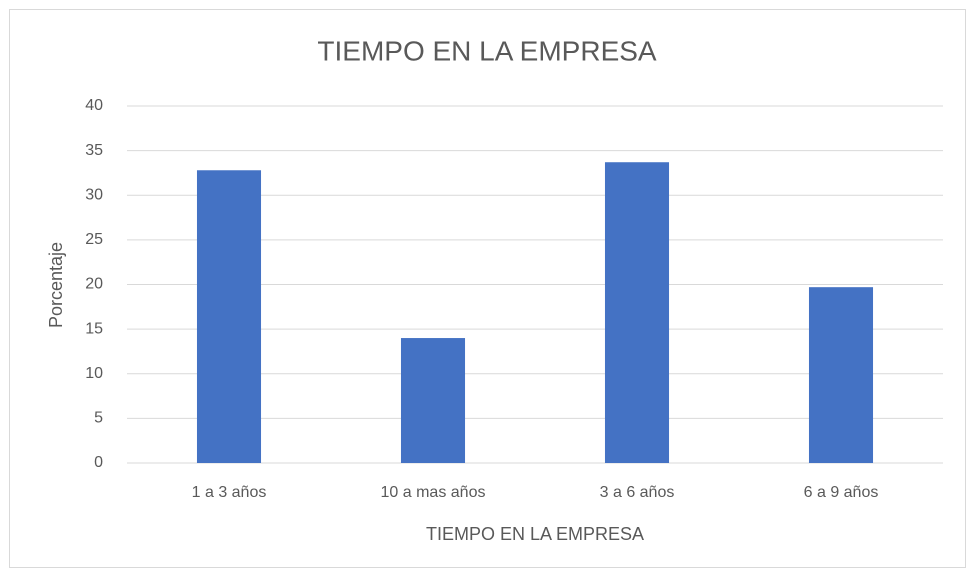  Describe the element at coordinates (56, 285) in the screenshot. I see `y-axis-label: Porcentaje` at that location.